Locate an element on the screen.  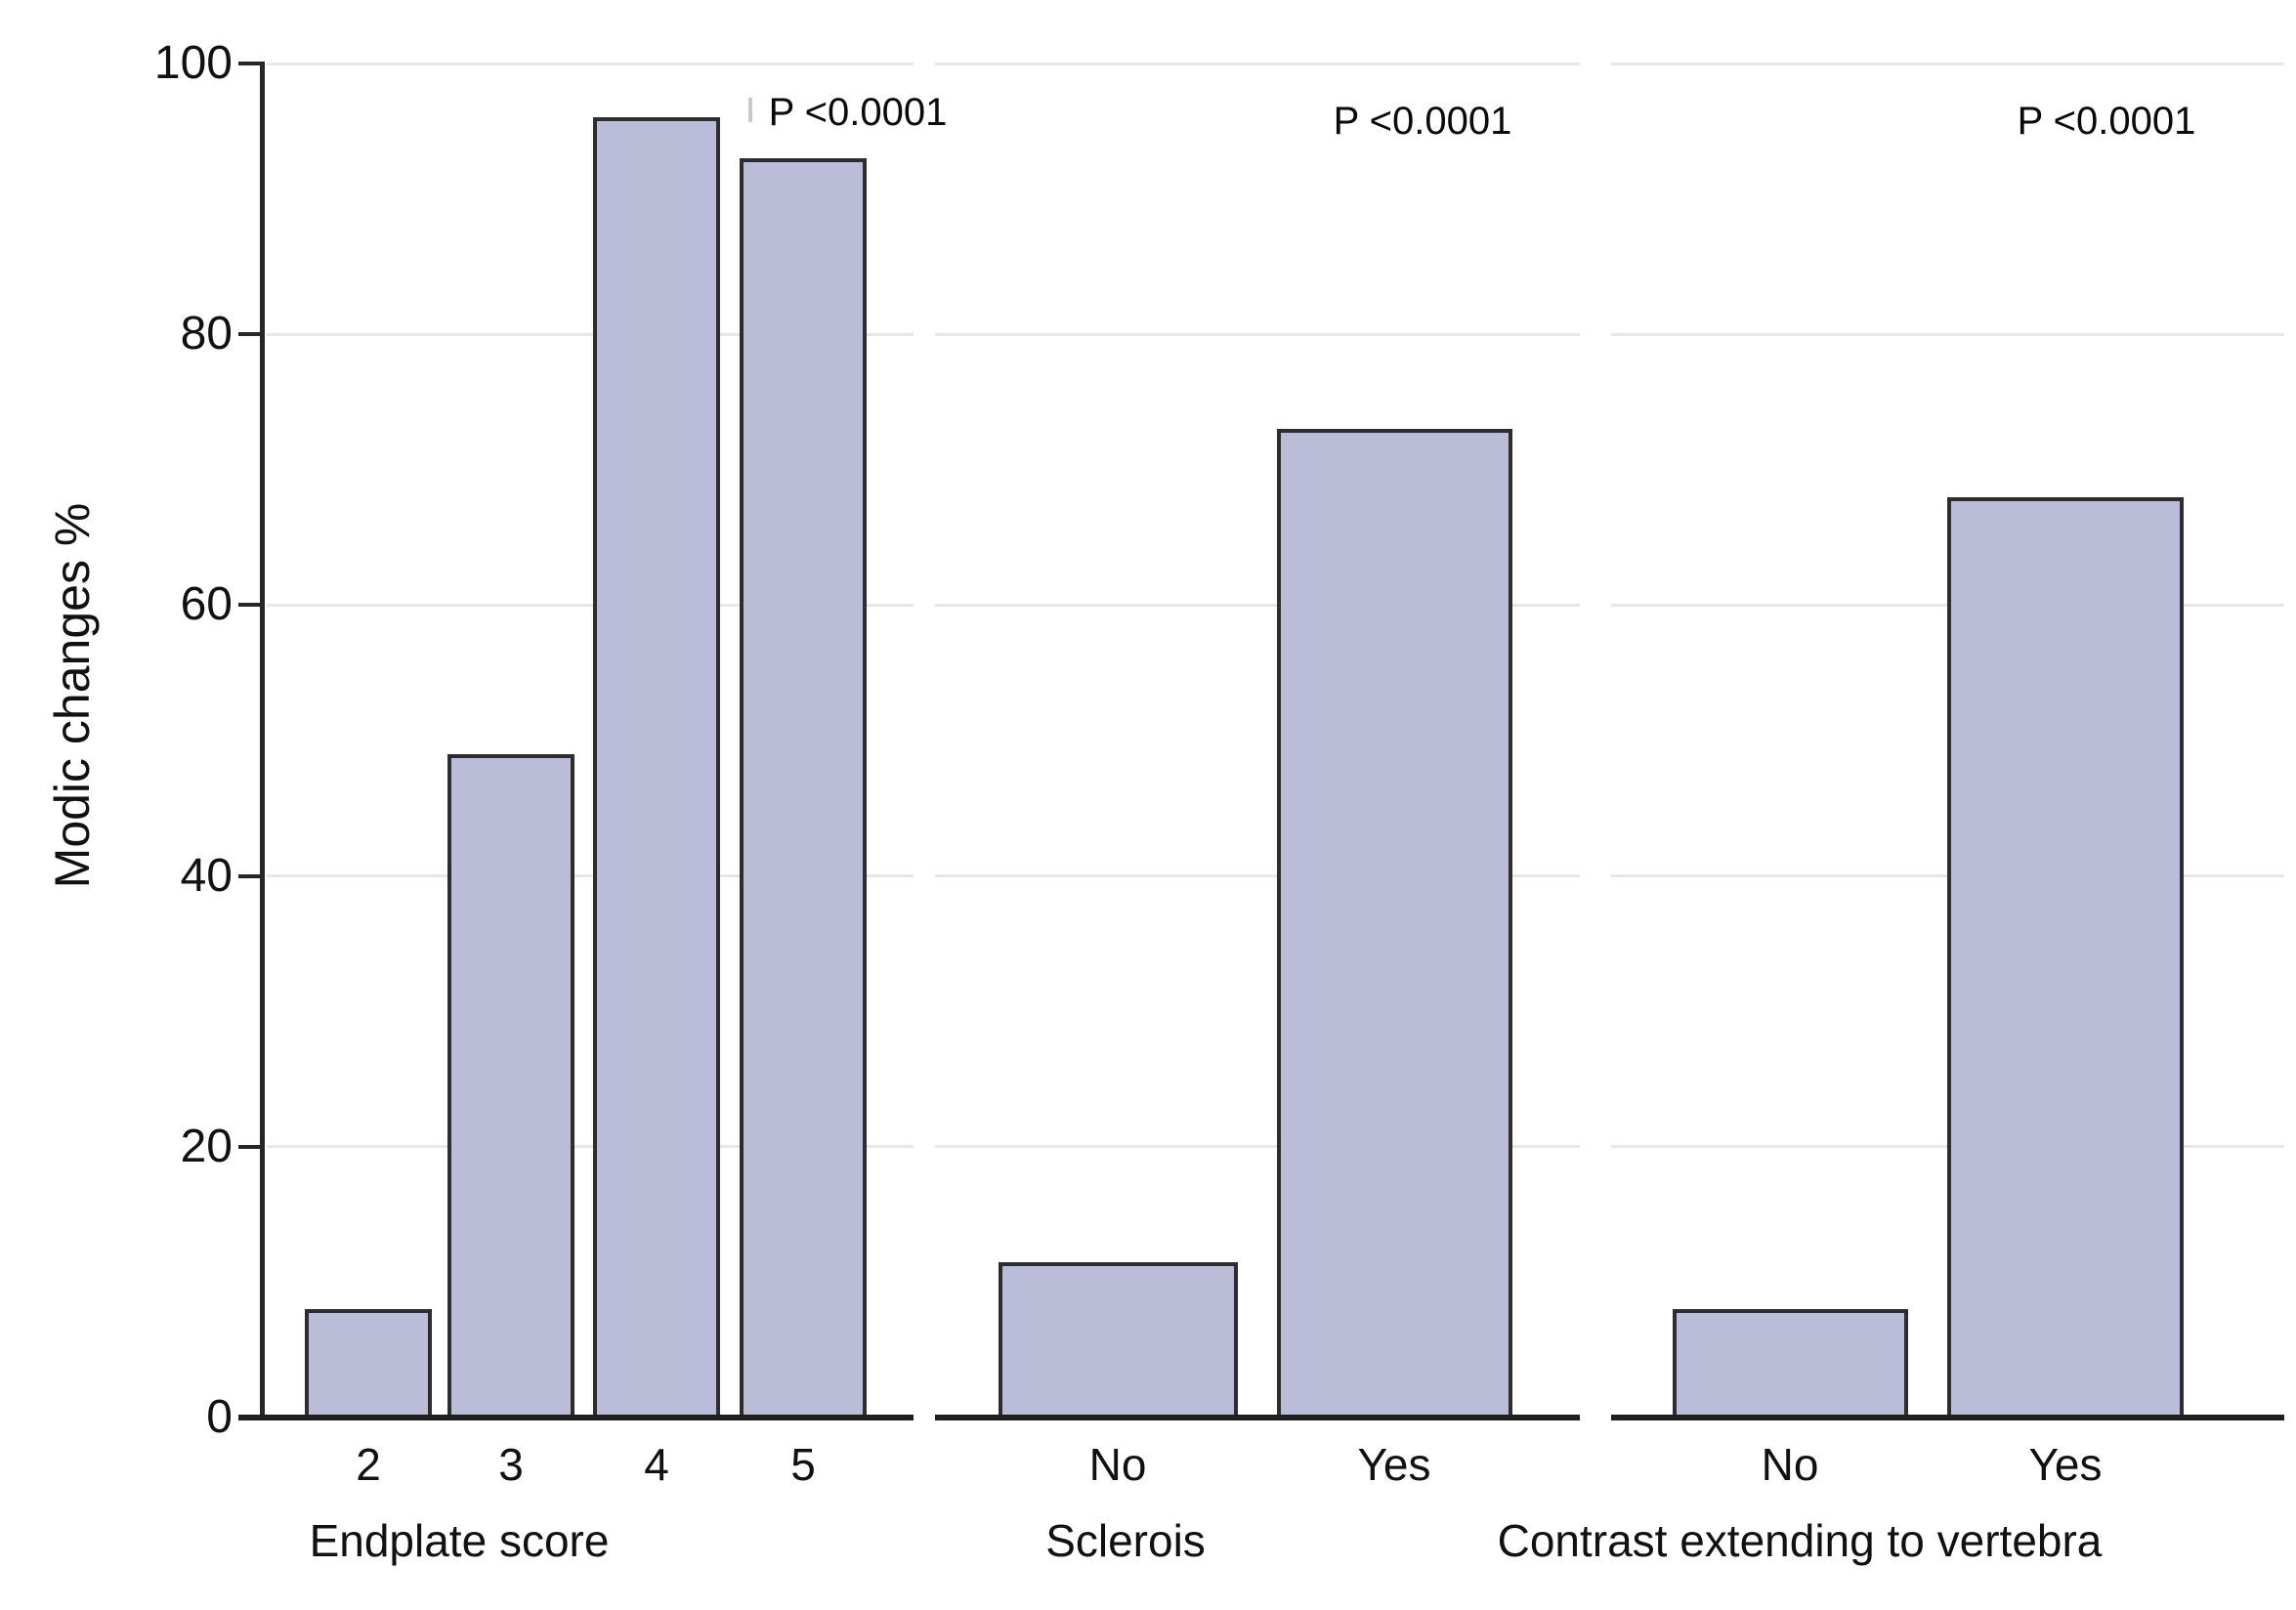
stray-mark is located at coordinates (750, 110).